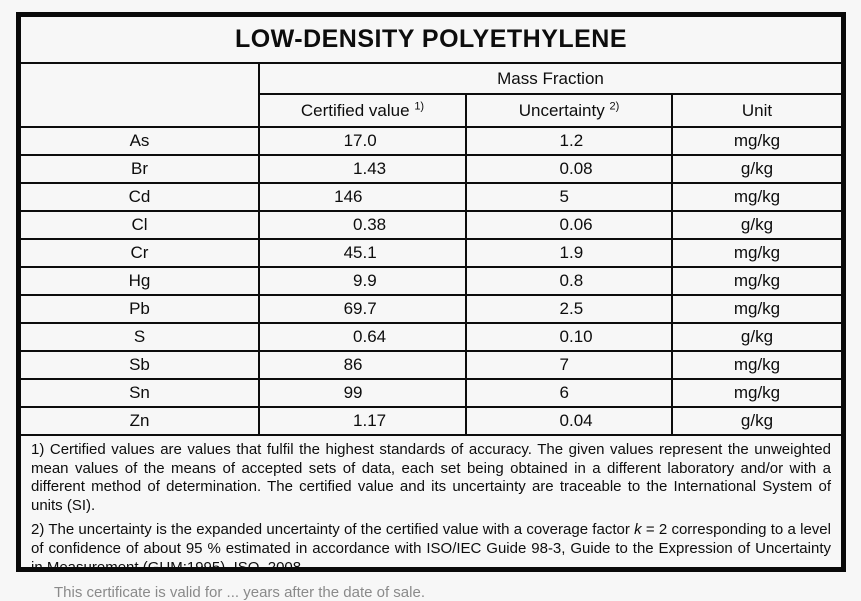 The image size is (861, 601). What do you see at coordinates (363, 197) in the screenshot?
I see `certified-value-cell: 146` at bounding box center [363, 197].